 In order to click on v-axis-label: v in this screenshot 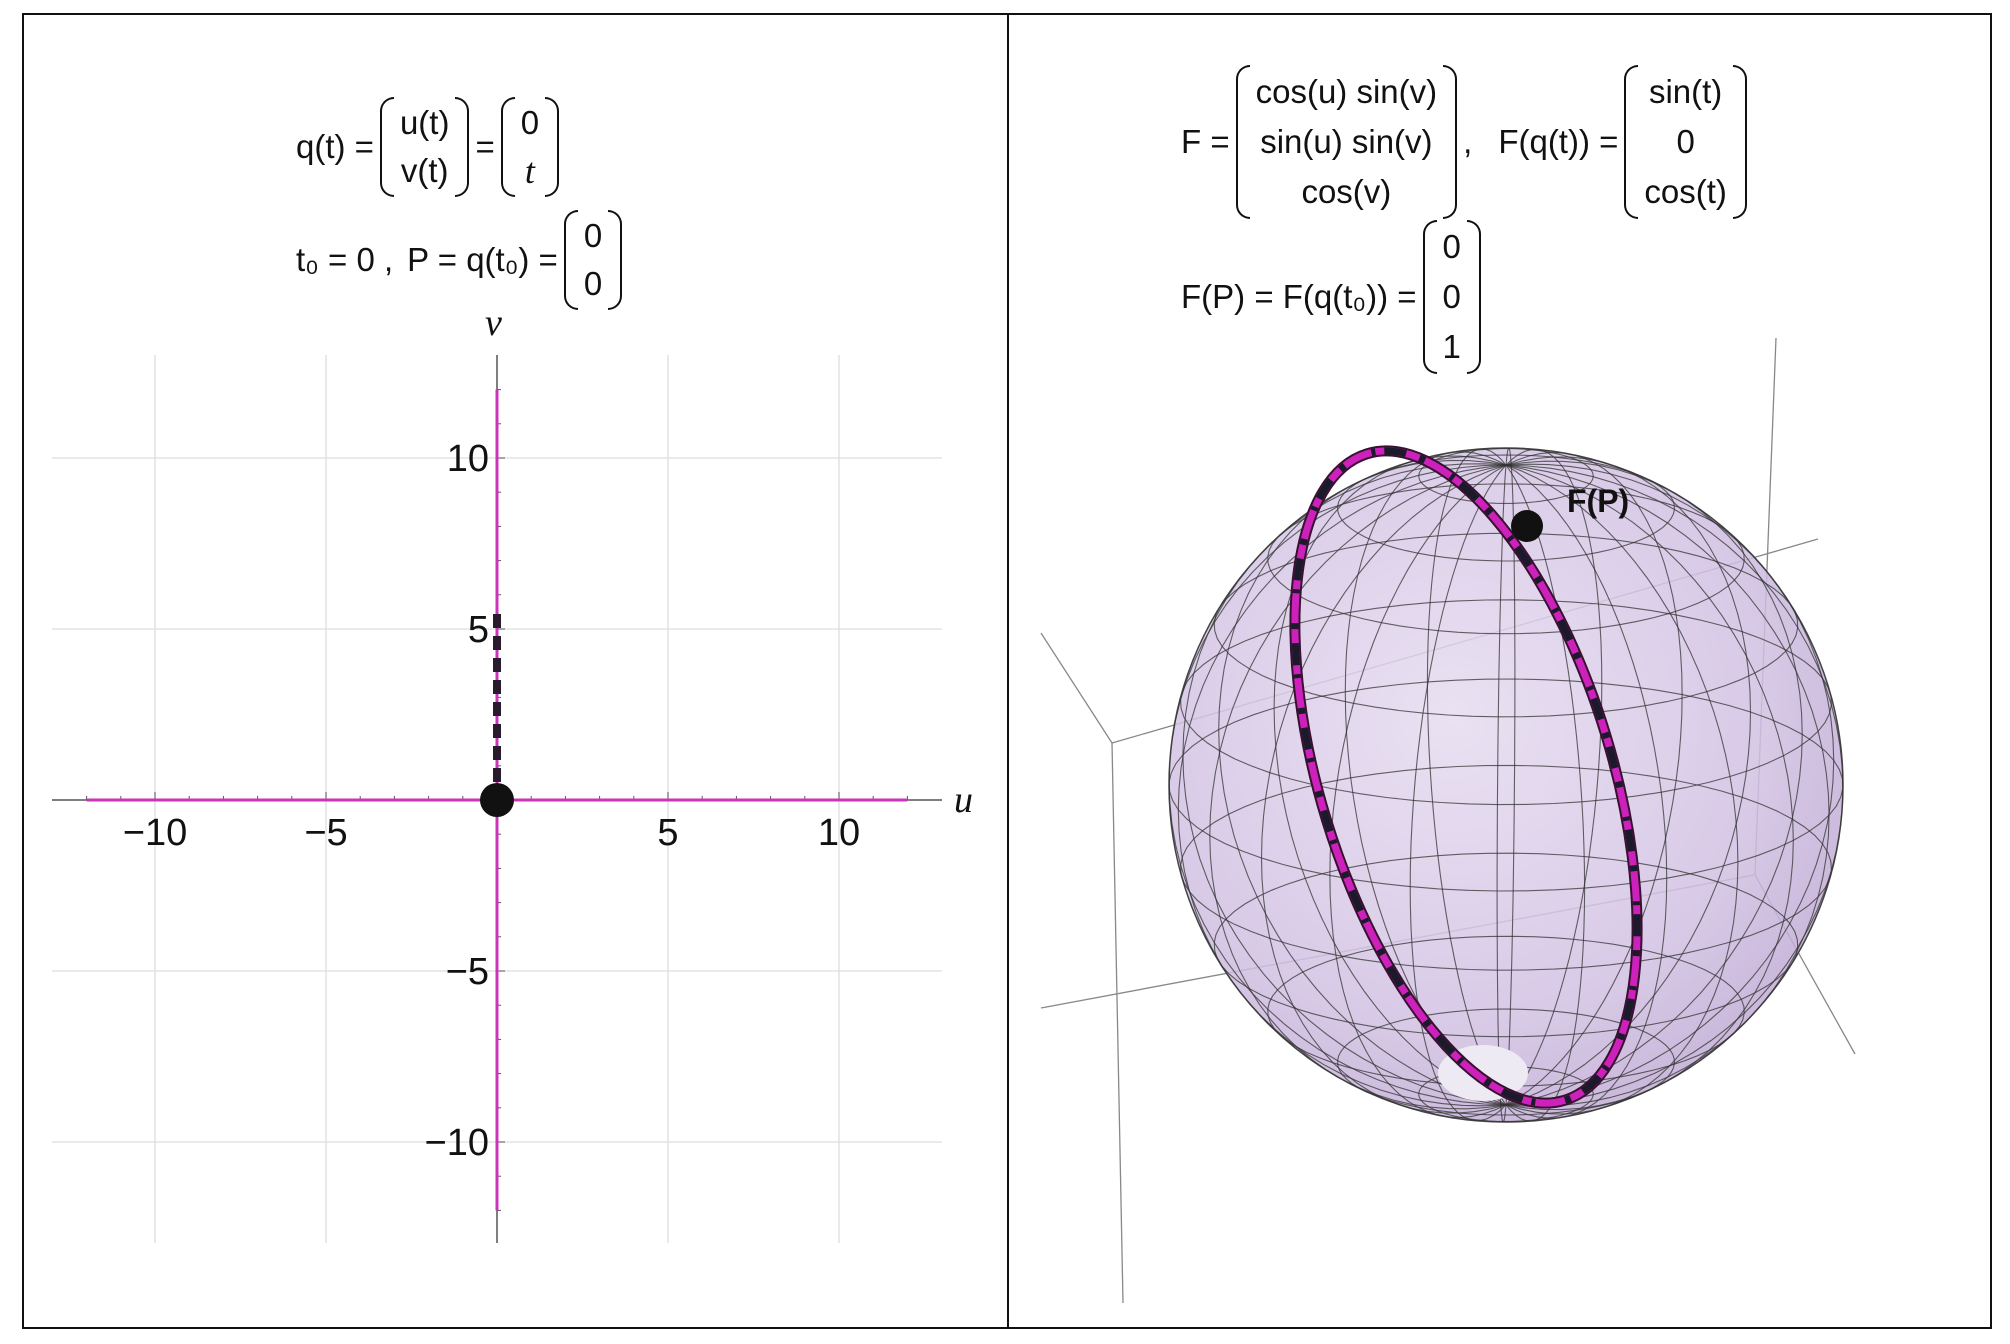, I will do `click(493, 323)`.